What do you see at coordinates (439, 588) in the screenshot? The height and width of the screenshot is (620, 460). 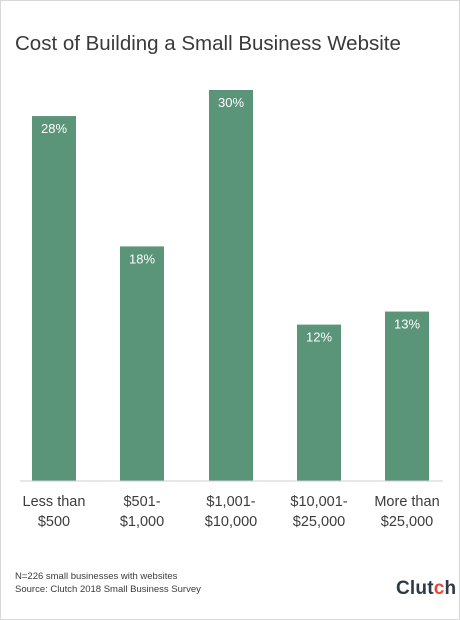 I see `logo-text-accent: c` at bounding box center [439, 588].